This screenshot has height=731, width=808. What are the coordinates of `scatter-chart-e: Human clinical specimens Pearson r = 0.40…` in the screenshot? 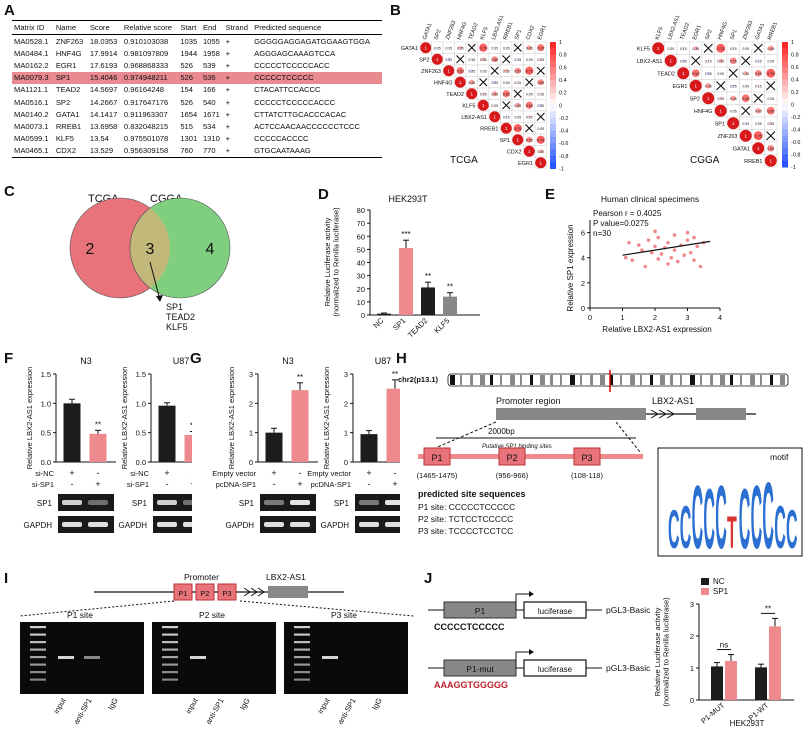 It's located at (644, 264).